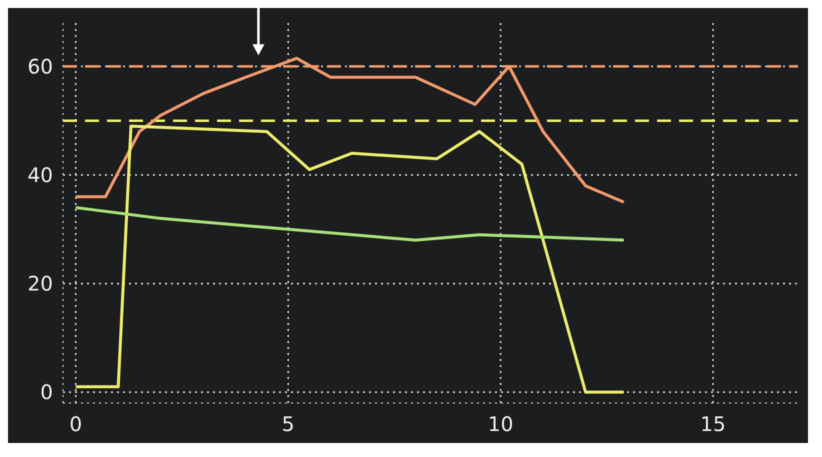  I want to click on y-tick-label: 60, so click(40, 66).